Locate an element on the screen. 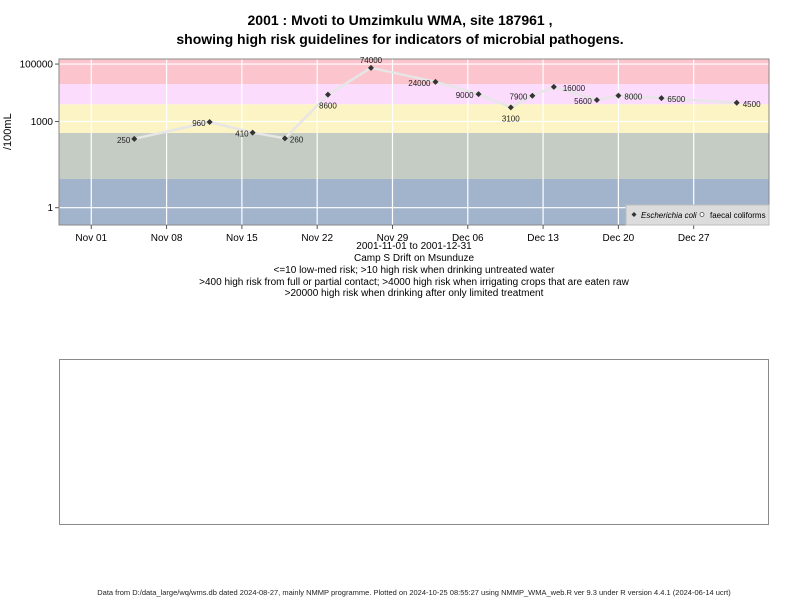 This screenshot has width=800, height=600. y-tick-label-2: 100000 is located at coordinates (37, 65).